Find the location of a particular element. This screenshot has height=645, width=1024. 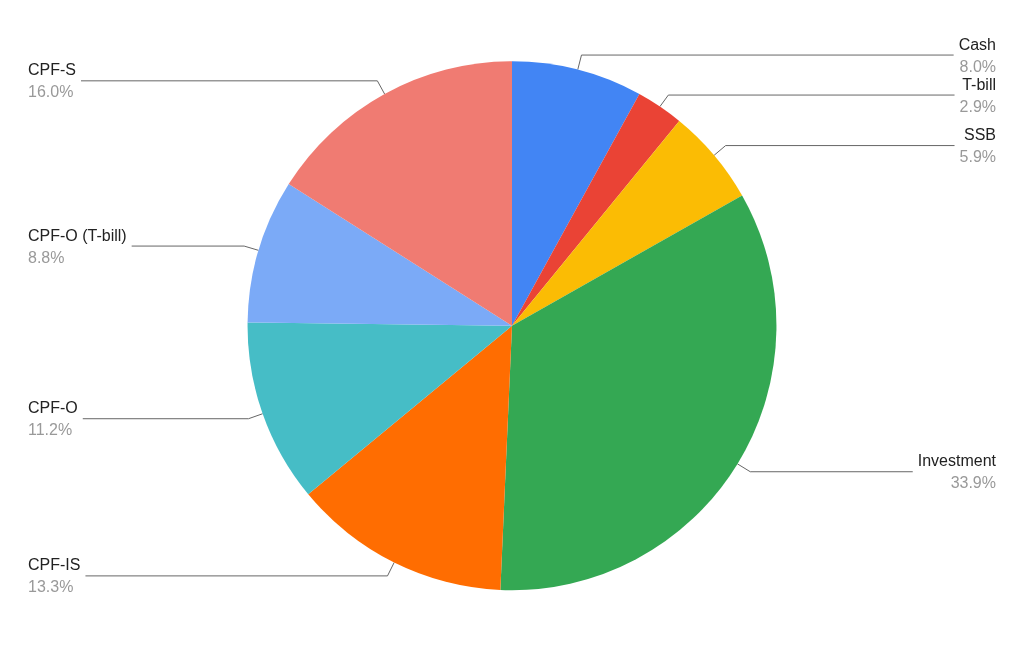

slice-label: Cash is located at coordinates (977, 44).